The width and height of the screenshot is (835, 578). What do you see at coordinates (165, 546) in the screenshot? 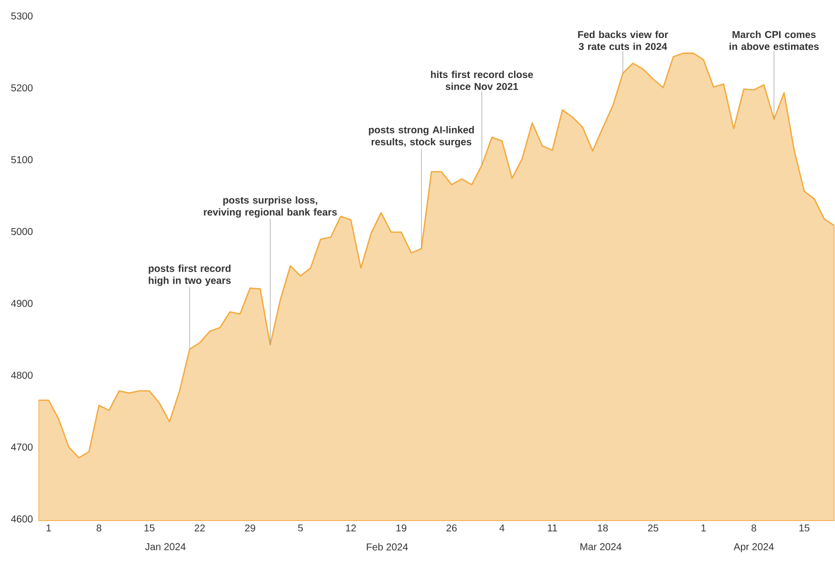
I see `text: Jan 2024` at bounding box center [165, 546].